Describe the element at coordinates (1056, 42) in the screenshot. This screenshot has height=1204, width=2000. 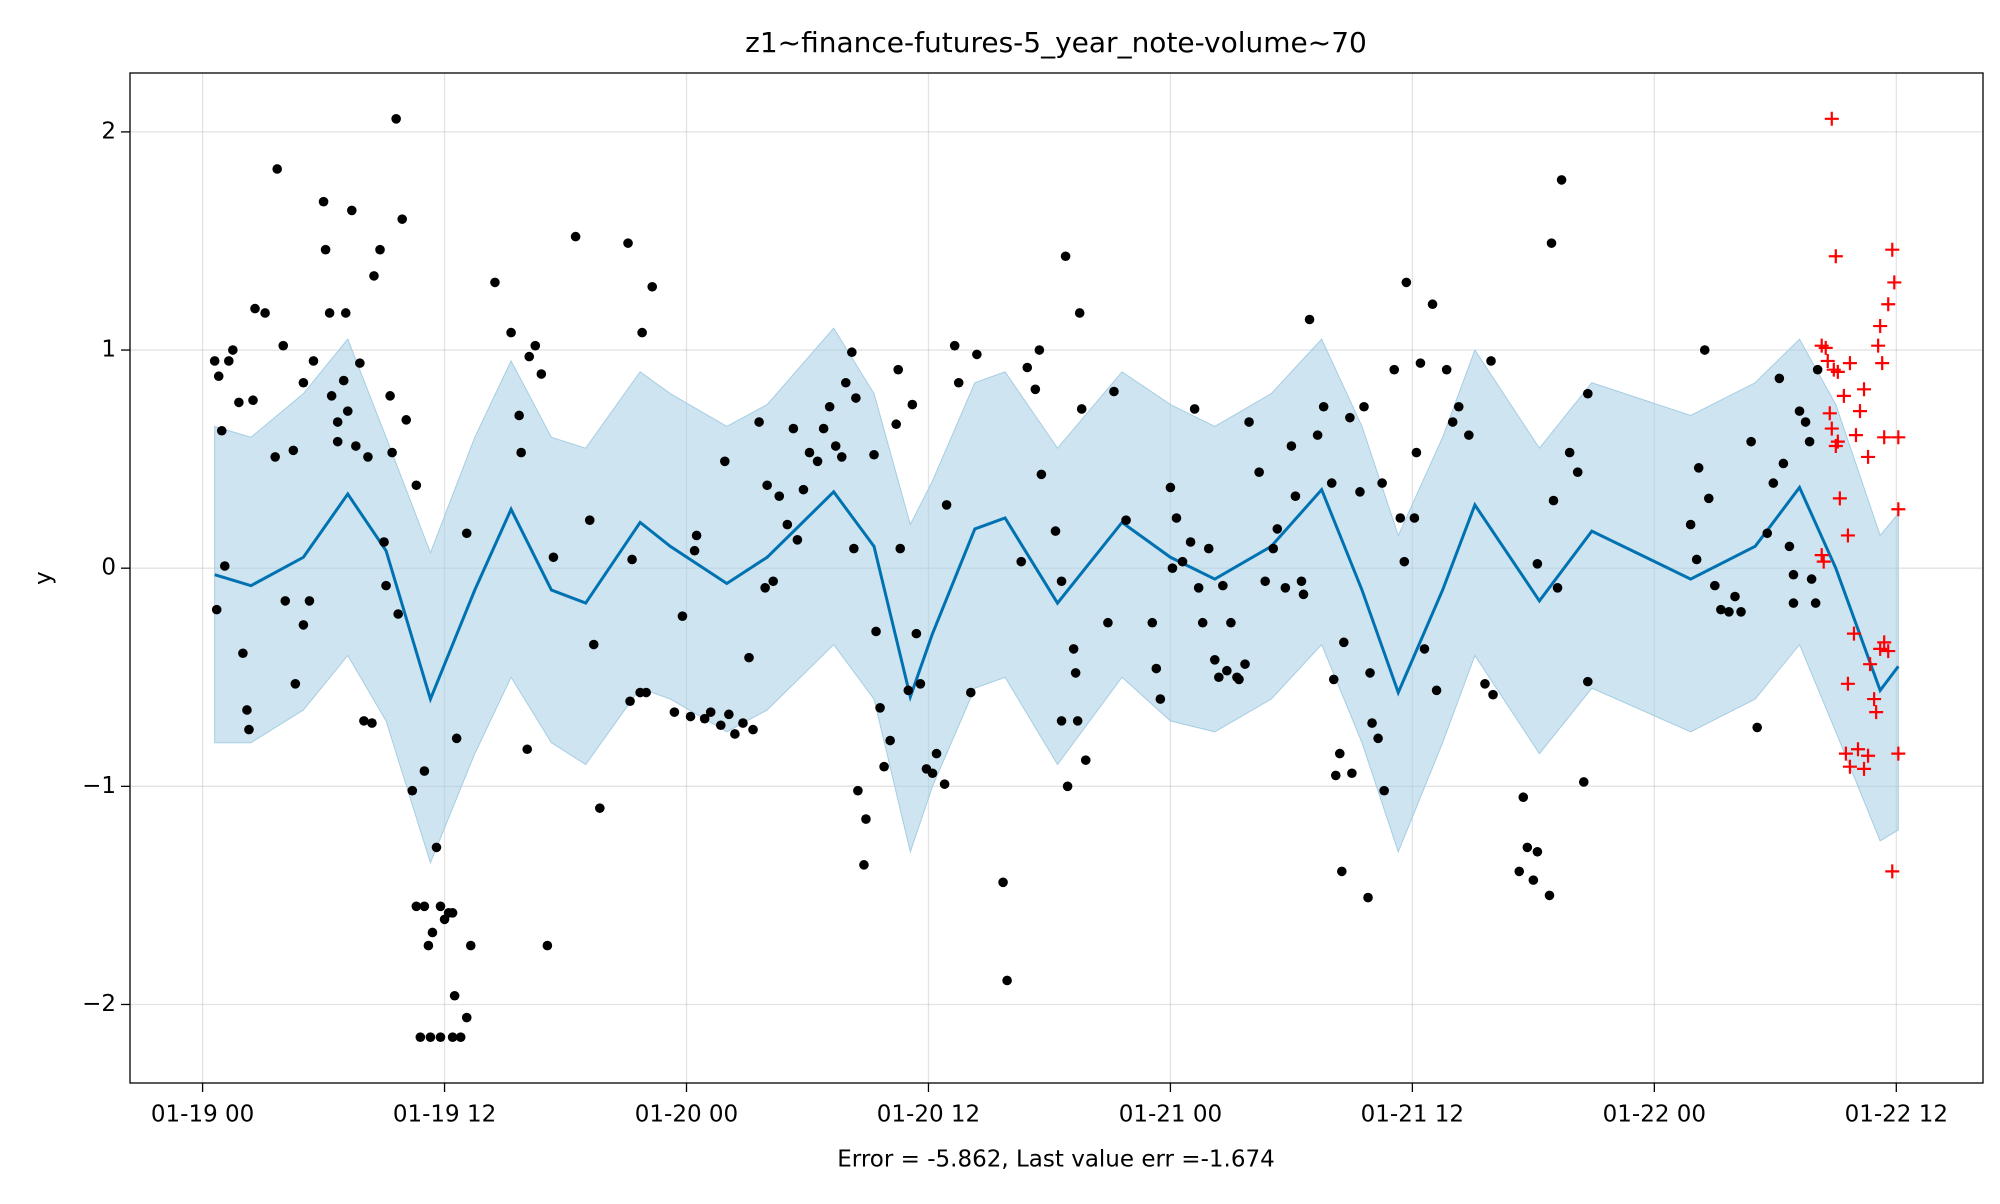
I see `chart-title: z1~finance-futures-5_year_note-volume~70` at that location.